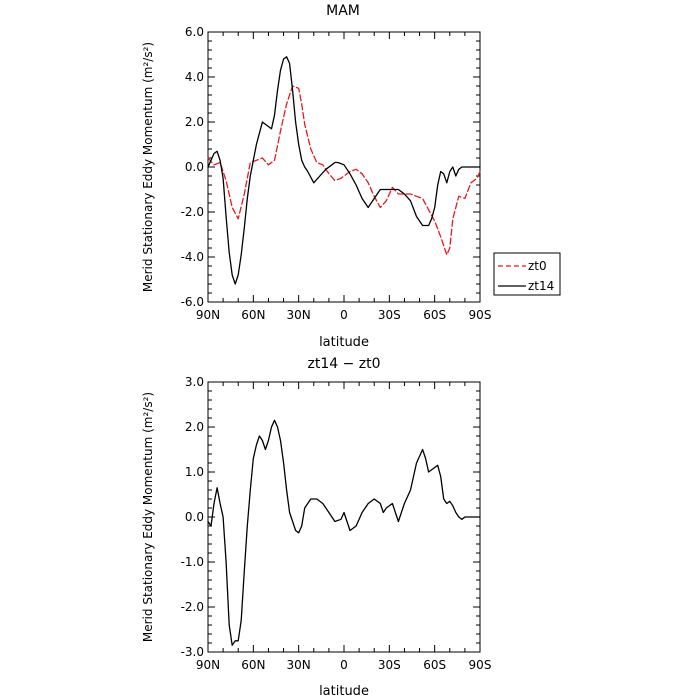 This screenshot has height=700, width=700. I want to click on y-tick-label: 6.0, so click(194, 32).